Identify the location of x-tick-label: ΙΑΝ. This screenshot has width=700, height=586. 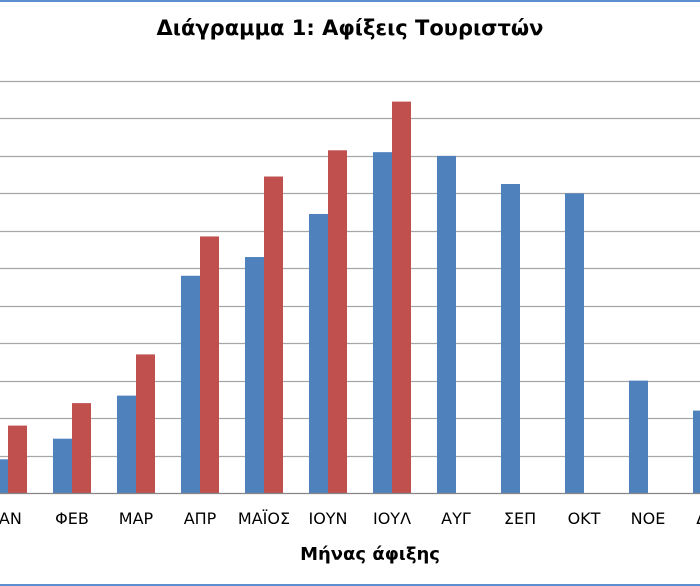
(11, 518).